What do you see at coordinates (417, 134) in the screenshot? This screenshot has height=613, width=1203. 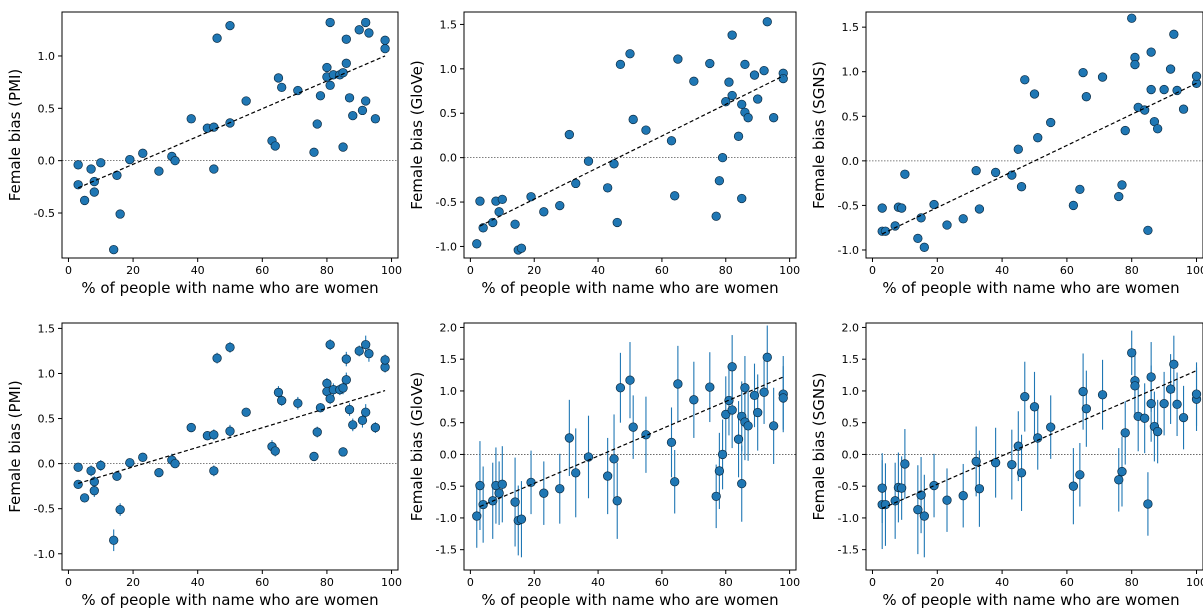 I see `y-axis-label: Female bias (GloVe)` at bounding box center [417, 134].